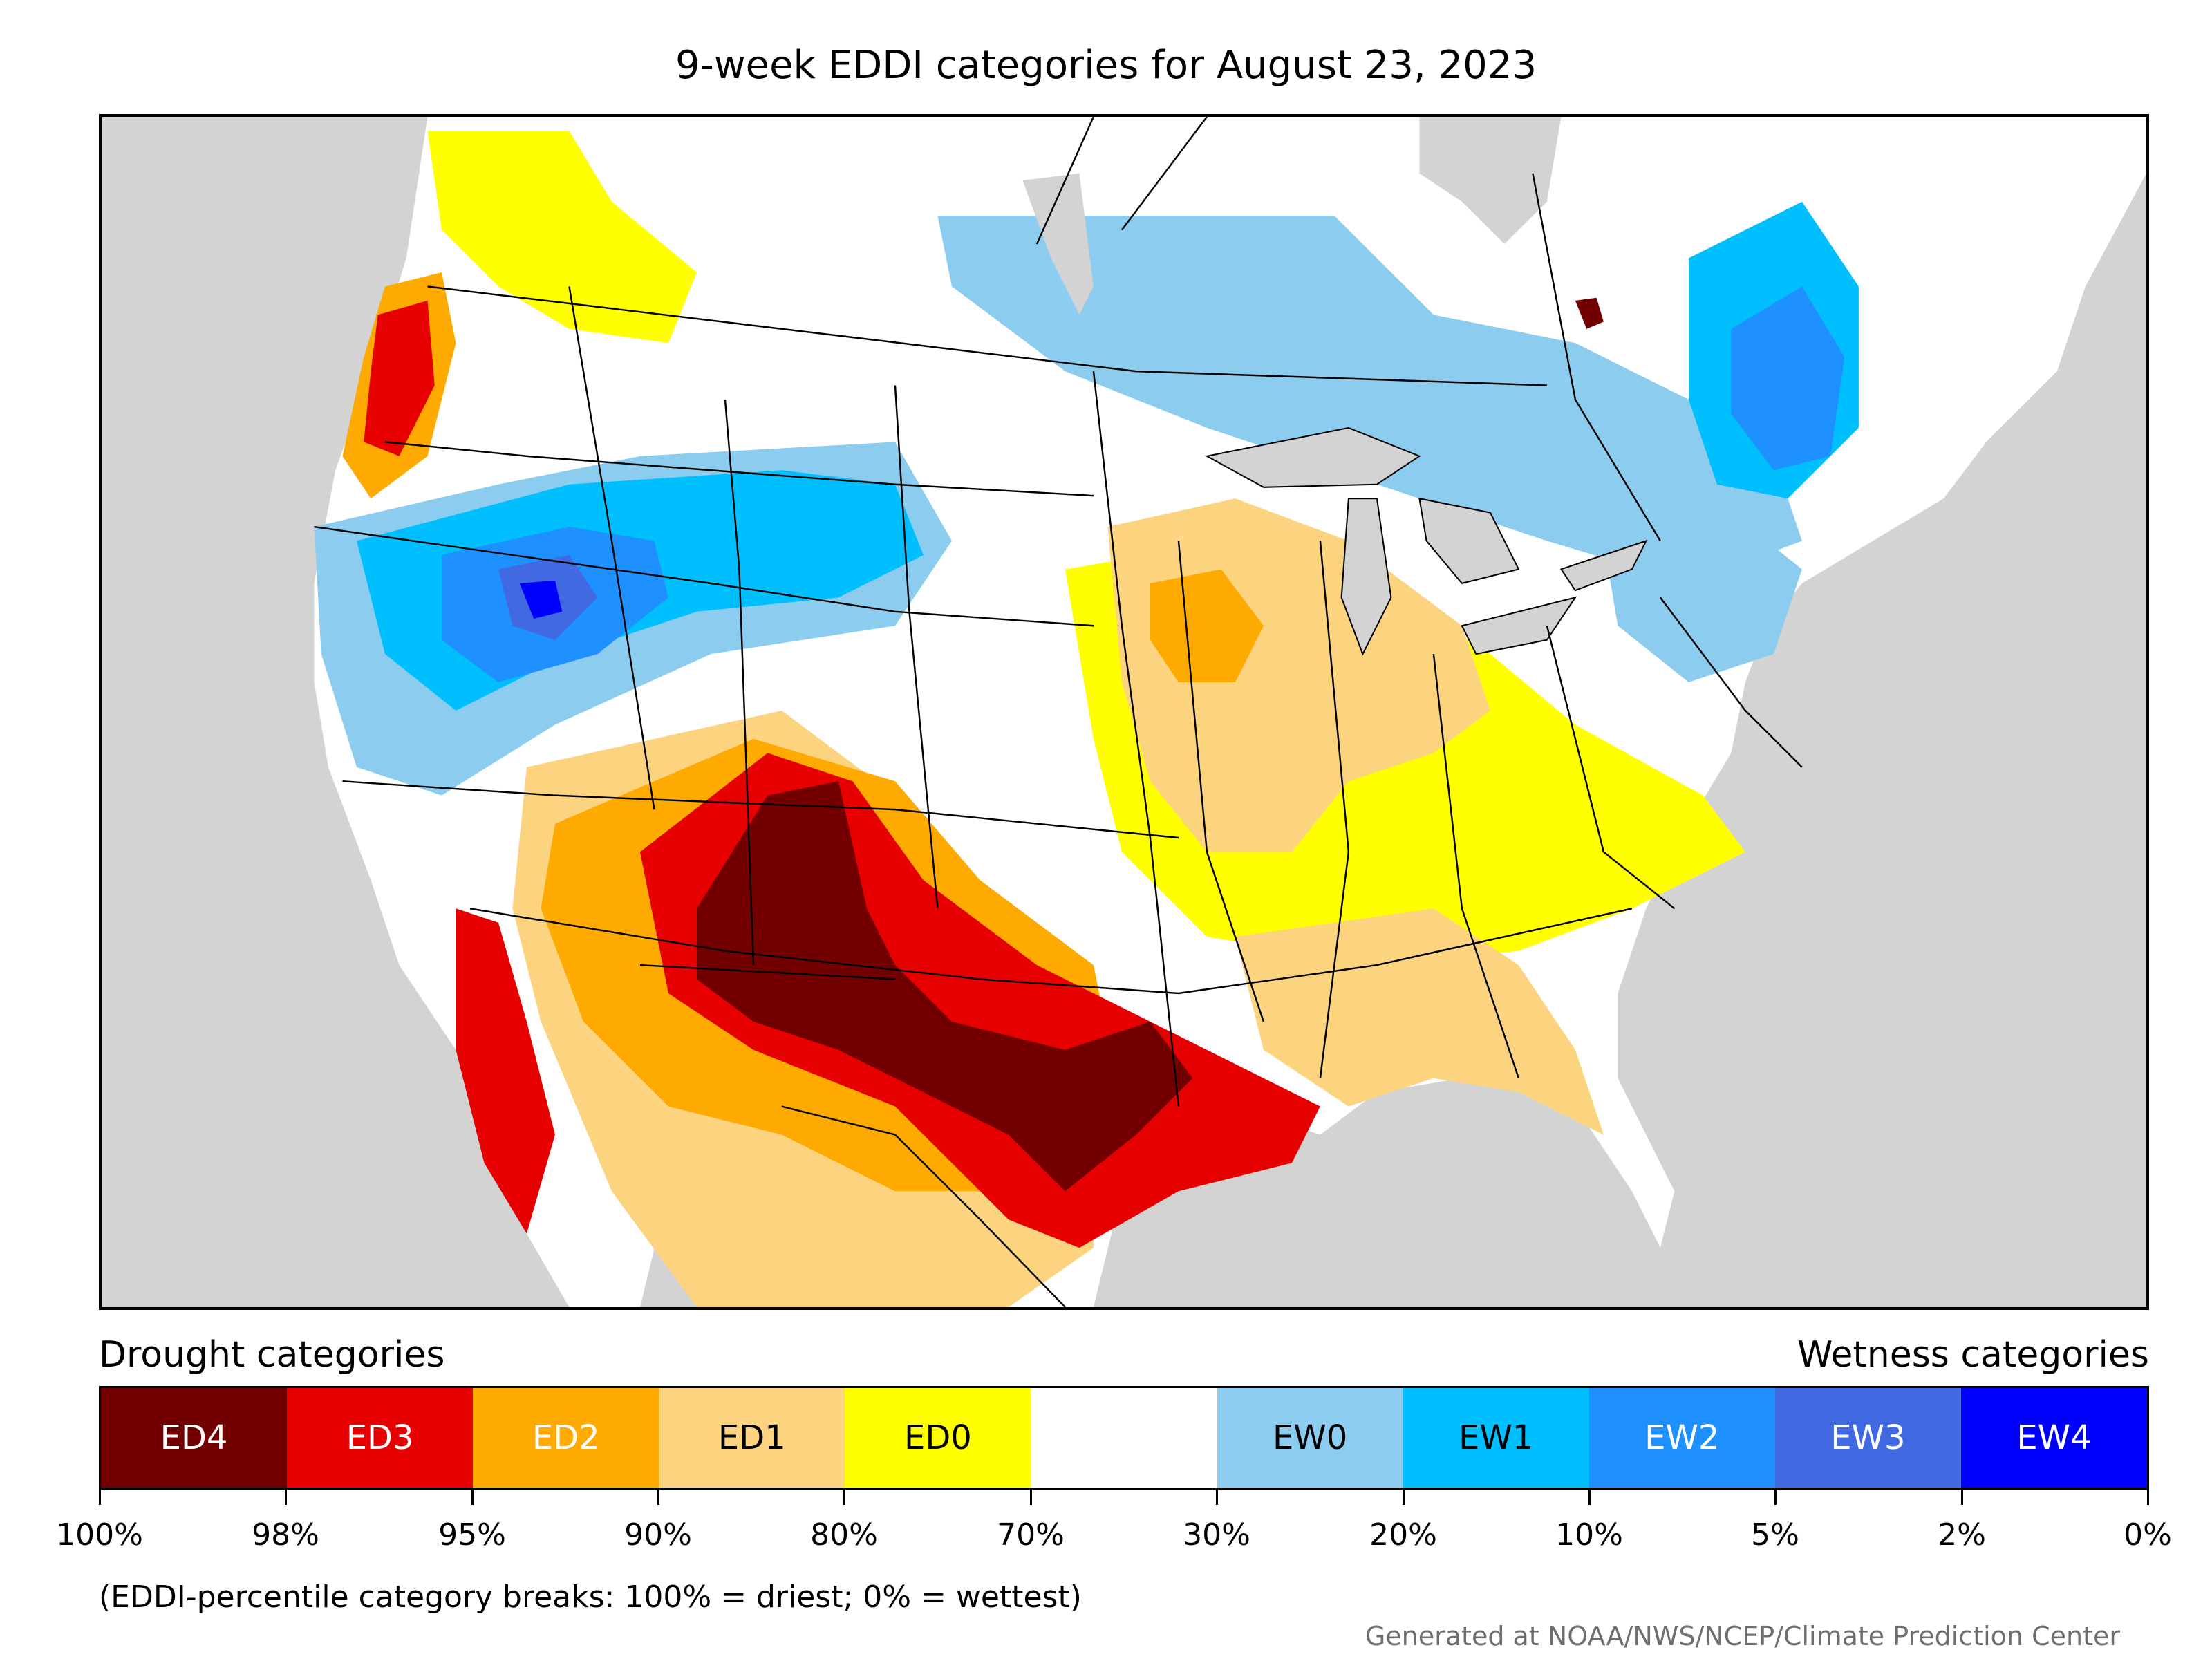 This screenshot has width=2212, height=1659. Describe the element at coordinates (1124, 1497) in the screenshot. I see `colorbar-ticks` at that location.